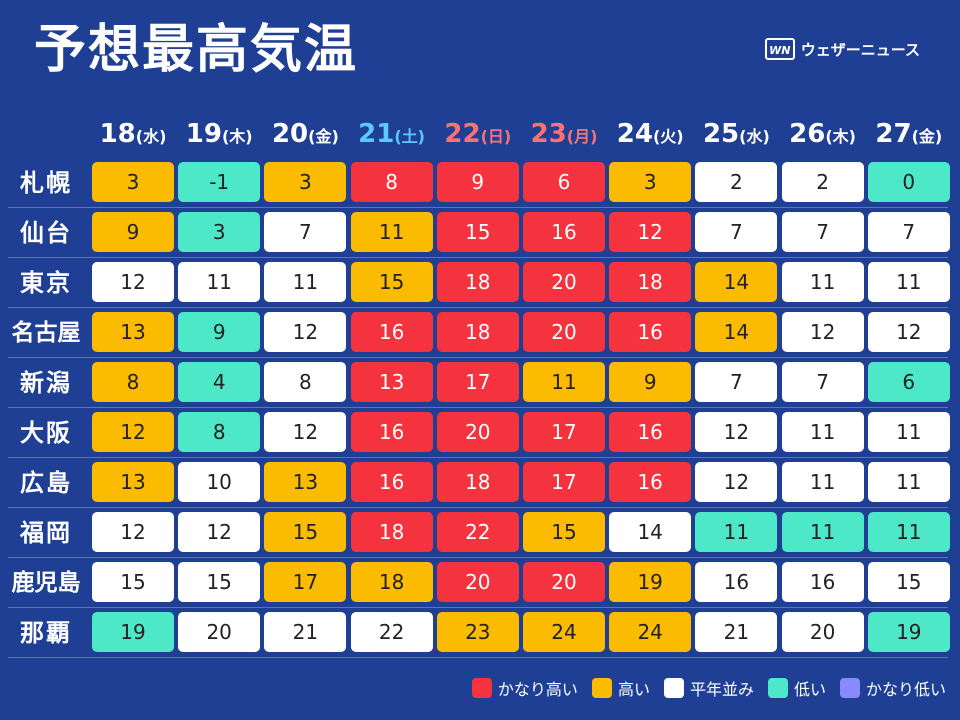  Describe the element at coordinates (905, 689) in the screenshot. I see `legend-label: かなり低い` at that location.